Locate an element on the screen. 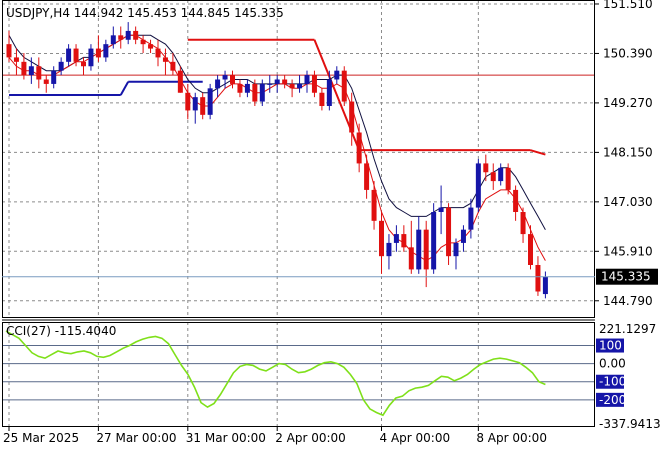  time-tick-label-5: 8 Apr 00:00 is located at coordinates (511, 438).